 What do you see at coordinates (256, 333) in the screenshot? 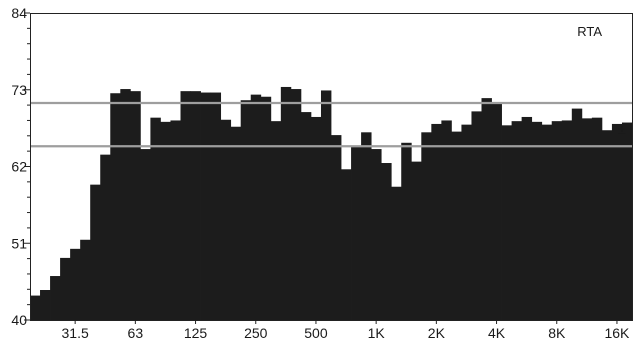
I see `x-tick-label-250: 250` at bounding box center [256, 333].